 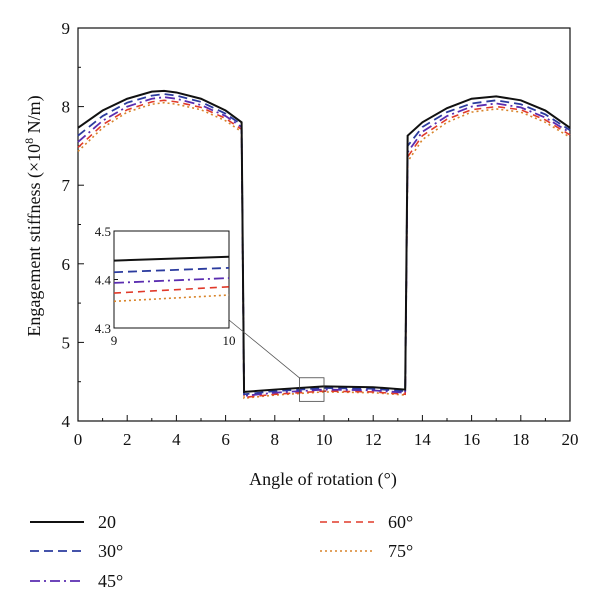 What do you see at coordinates (114, 340) in the screenshot?
I see `inset-x-tick-label: 9` at bounding box center [114, 340].